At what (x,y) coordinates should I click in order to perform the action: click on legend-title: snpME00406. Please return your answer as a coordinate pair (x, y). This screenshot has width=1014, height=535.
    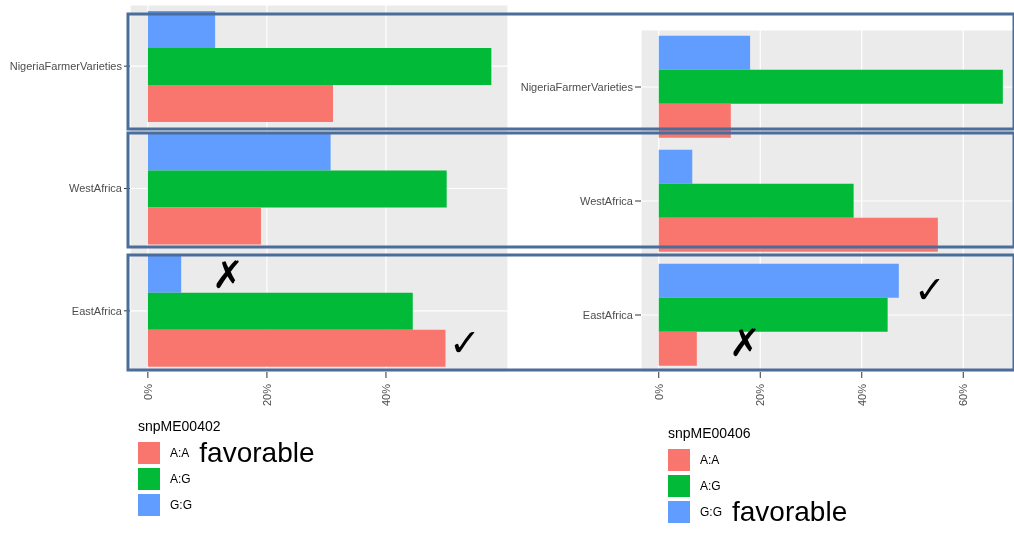
    Looking at the image, I should click on (710, 433).